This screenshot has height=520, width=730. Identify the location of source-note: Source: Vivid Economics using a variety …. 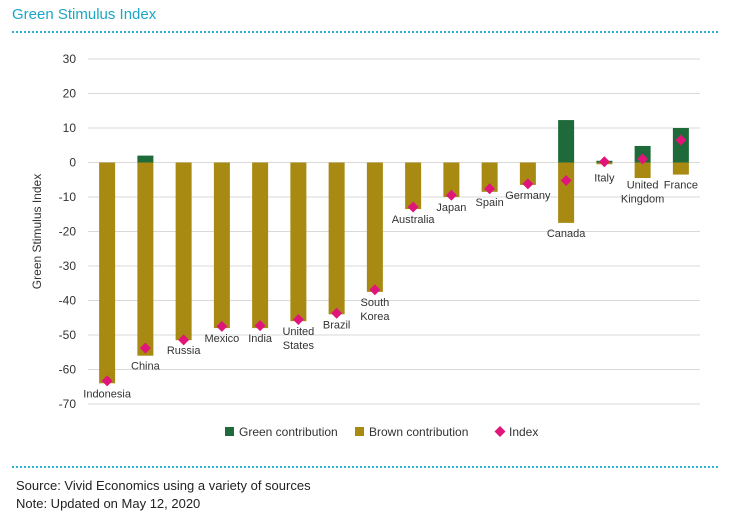
(163, 485).